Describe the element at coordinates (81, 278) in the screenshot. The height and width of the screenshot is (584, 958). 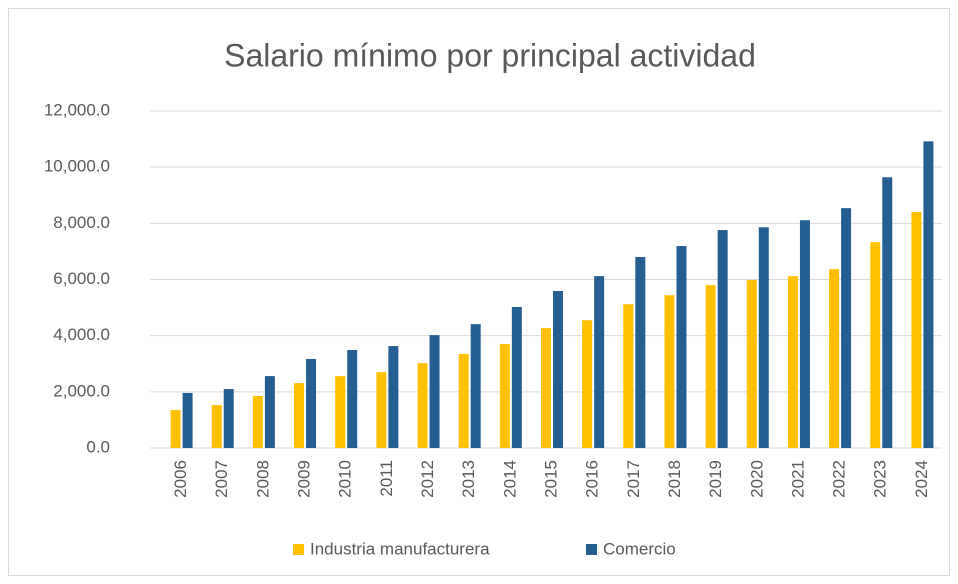
I see `y-tick-label: 6,000.0` at that location.